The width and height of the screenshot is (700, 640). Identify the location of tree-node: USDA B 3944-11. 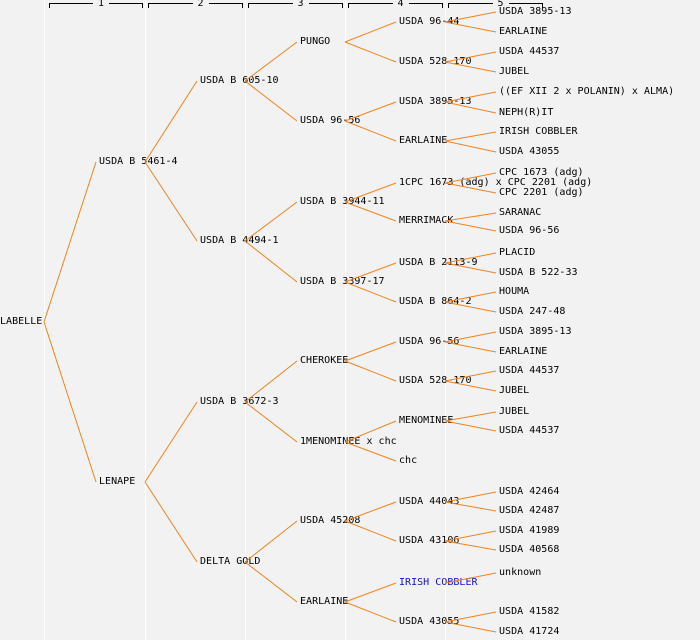
(342, 201).